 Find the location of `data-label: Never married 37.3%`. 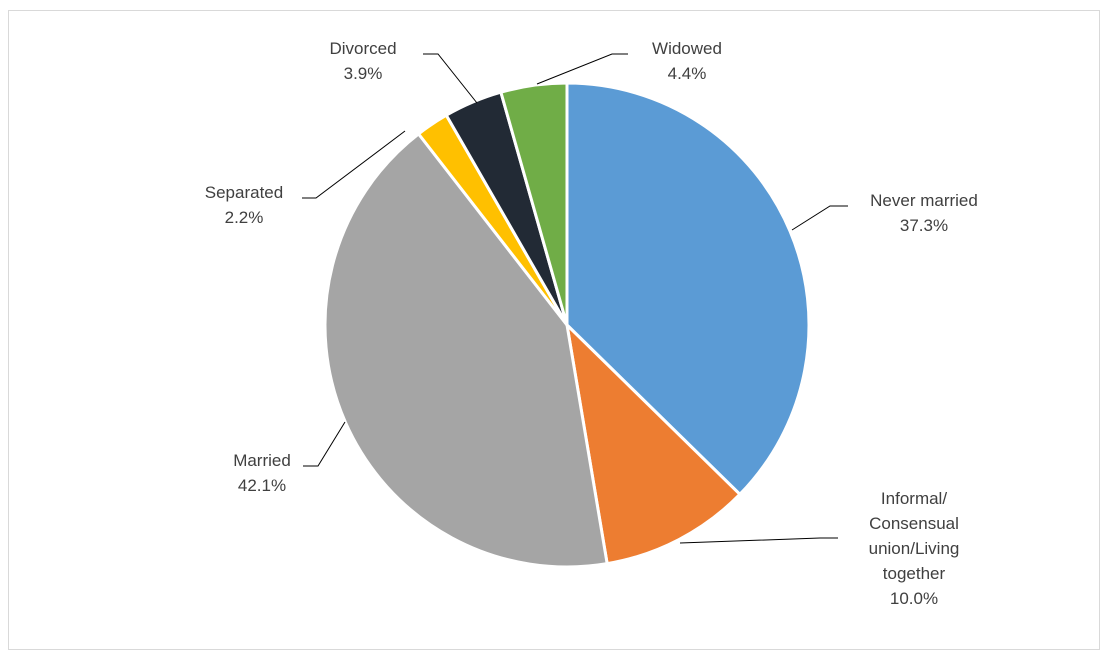

data-label: Never married 37.3% is located at coordinates (924, 213).